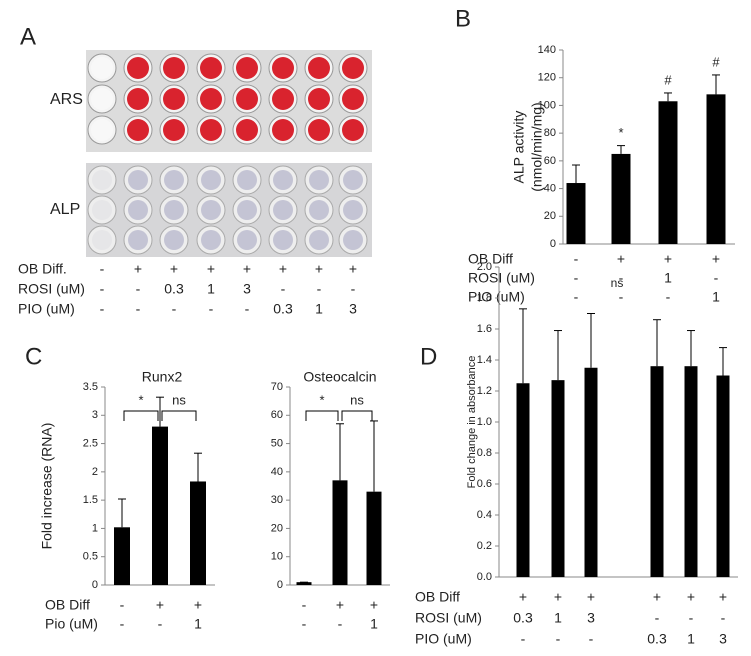 Image resolution: width=751 pixels, height=656 pixels. Describe the element at coordinates (550, 133) in the screenshot. I see `y-tick-label: 80` at that location.